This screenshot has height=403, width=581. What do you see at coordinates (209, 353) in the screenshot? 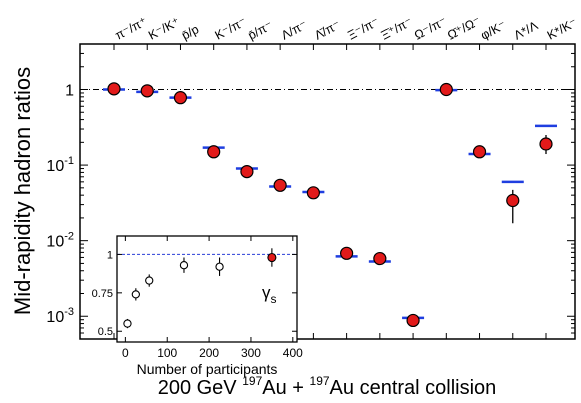
I see `inset-x-tick-label: 200` at bounding box center [209, 353].